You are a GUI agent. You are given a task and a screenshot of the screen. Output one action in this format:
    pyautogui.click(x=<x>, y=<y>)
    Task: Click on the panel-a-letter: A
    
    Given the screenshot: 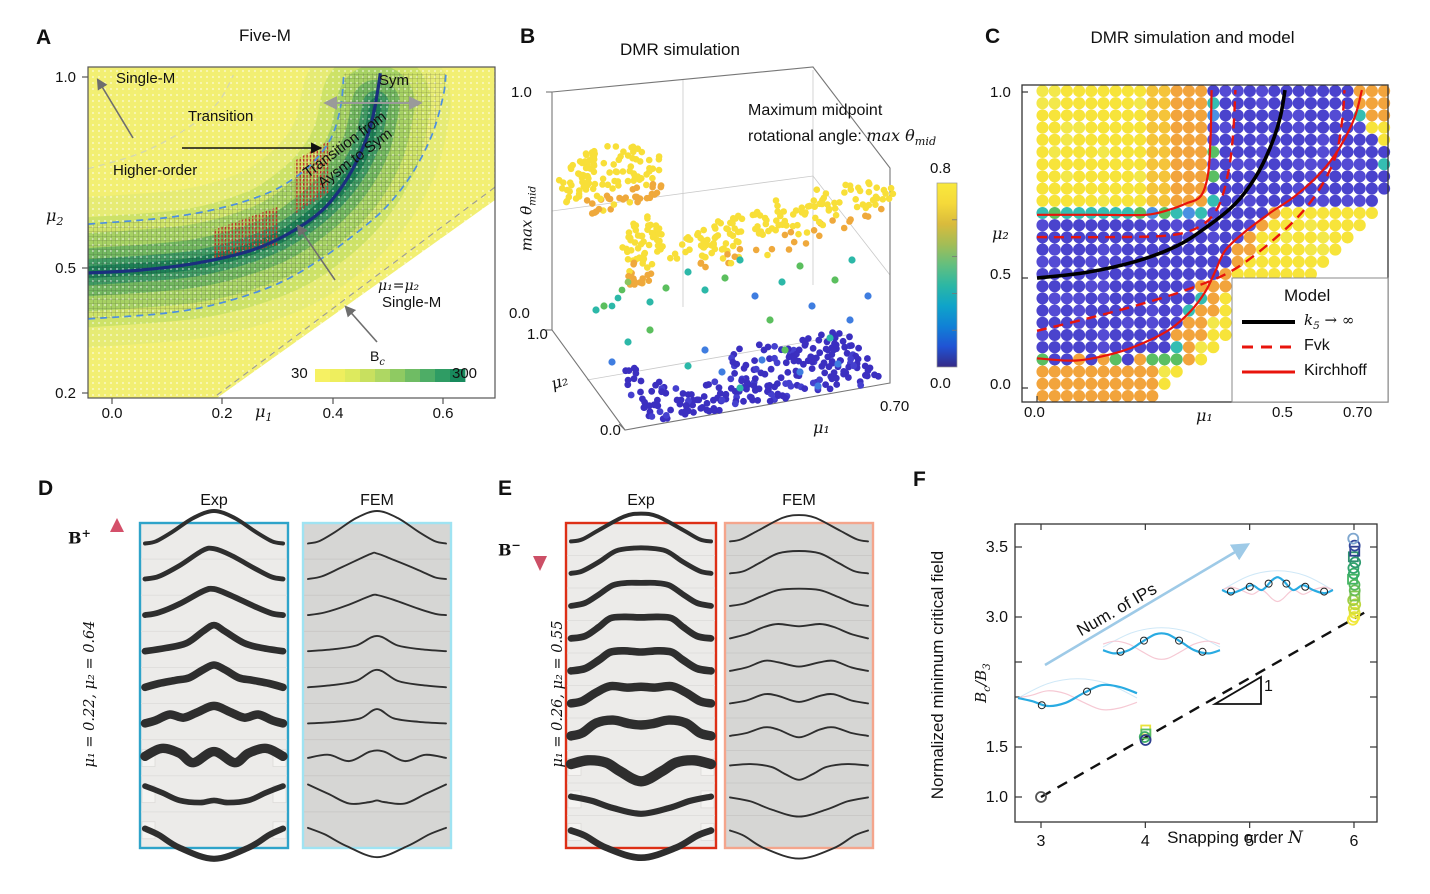 What is the action you would take?
    pyautogui.click(x=44, y=37)
    